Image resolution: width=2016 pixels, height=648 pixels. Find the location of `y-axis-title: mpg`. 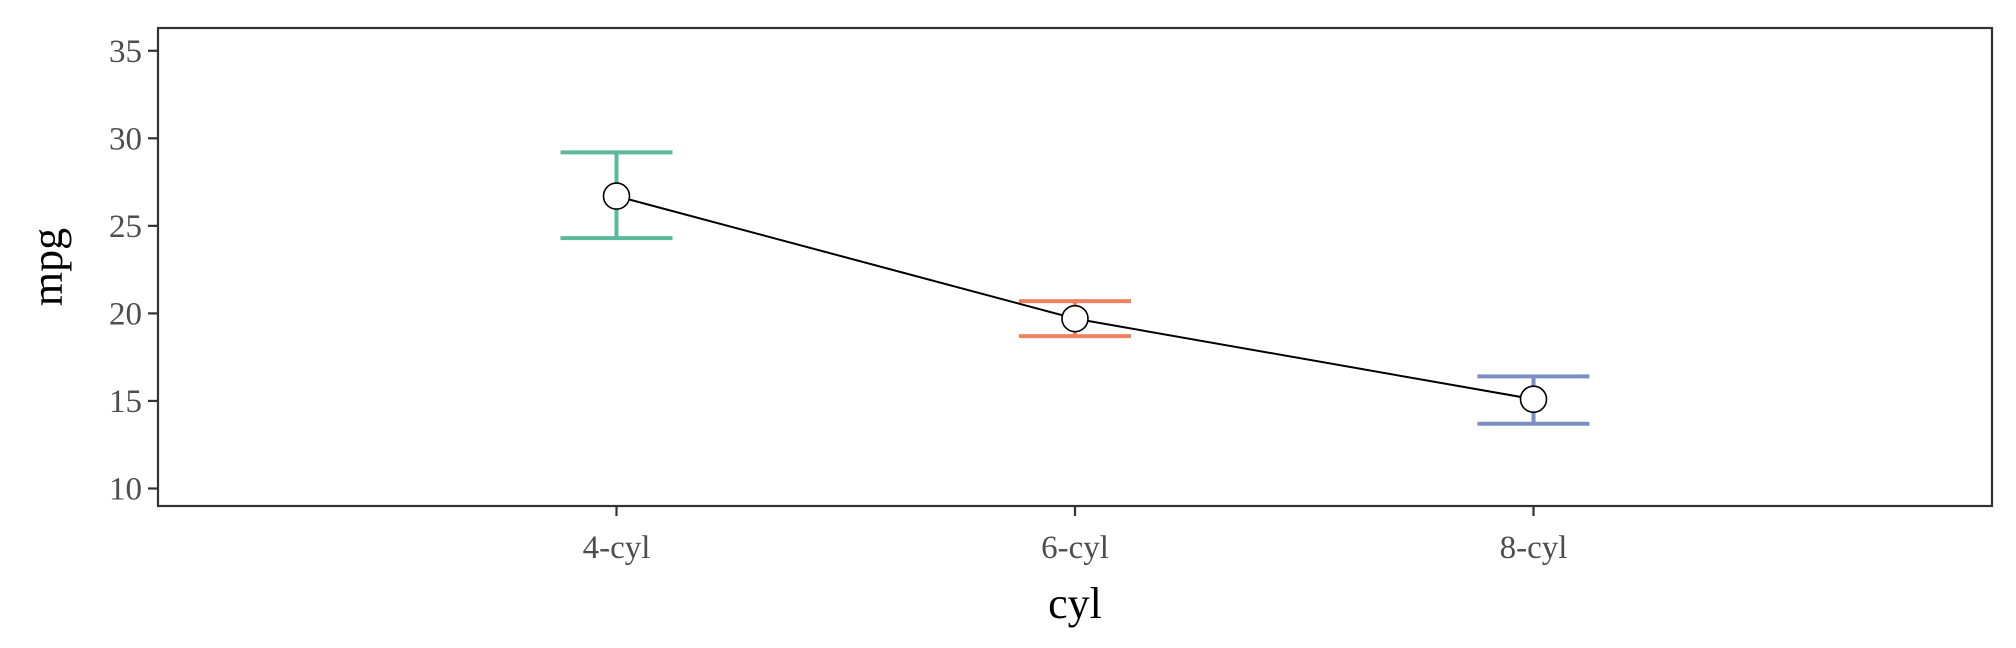

y-axis-title: mpg is located at coordinates (47, 267).